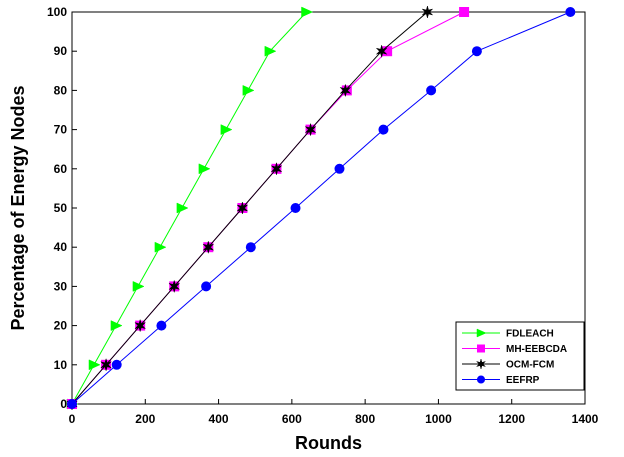  What do you see at coordinates (61, 90) in the screenshot?
I see `y-tick-label: 80` at bounding box center [61, 90].